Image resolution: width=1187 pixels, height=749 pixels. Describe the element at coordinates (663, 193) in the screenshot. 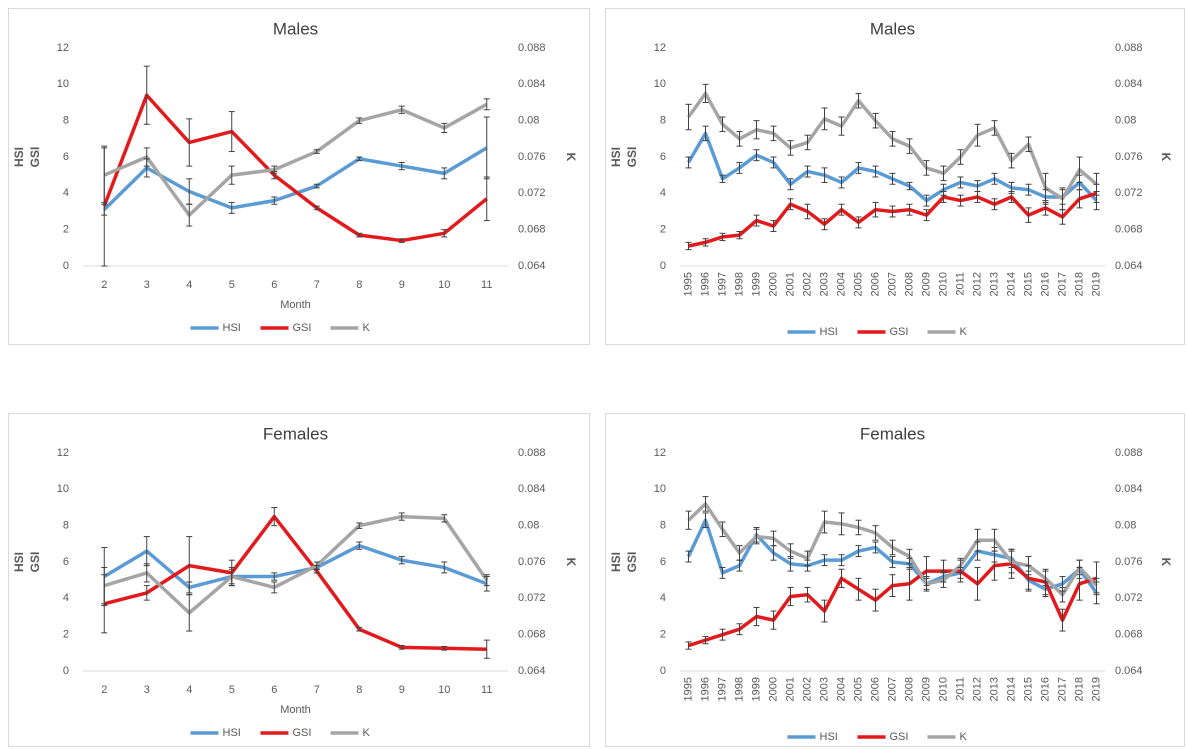

I see `y-tick-label: 4` at that location.